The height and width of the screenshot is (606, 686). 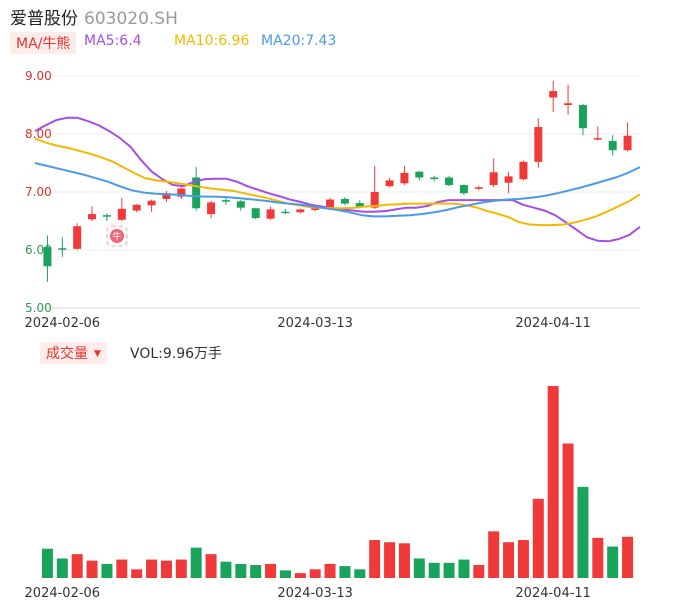 I want to click on ma-line-ma10, so click(x=337, y=182).